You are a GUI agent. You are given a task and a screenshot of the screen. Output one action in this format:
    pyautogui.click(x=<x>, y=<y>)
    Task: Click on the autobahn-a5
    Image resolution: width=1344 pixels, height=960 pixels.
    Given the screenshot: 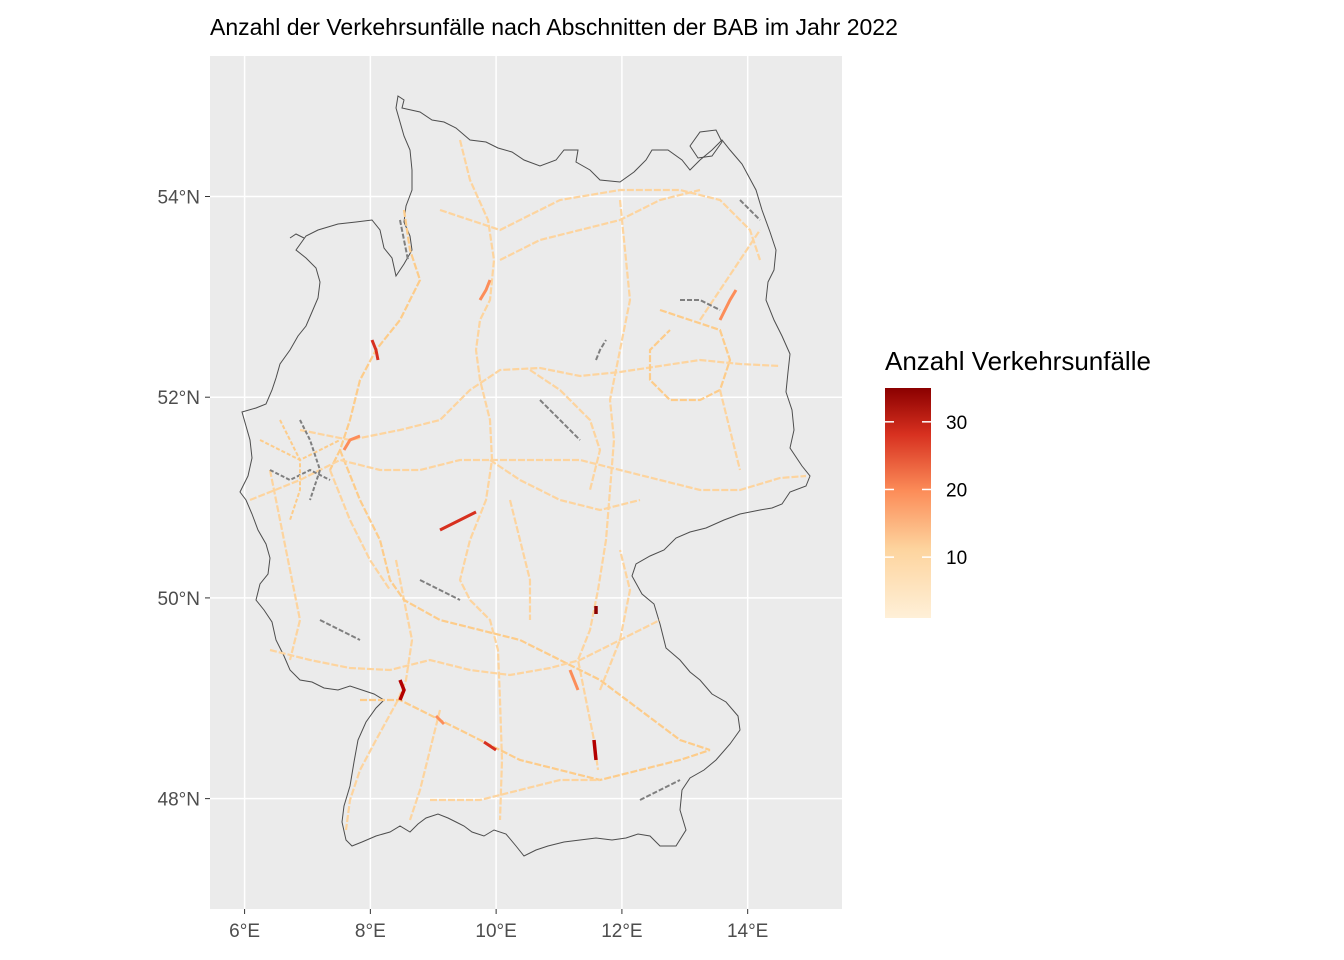 What is the action you would take?
    pyautogui.click(x=379, y=695)
    